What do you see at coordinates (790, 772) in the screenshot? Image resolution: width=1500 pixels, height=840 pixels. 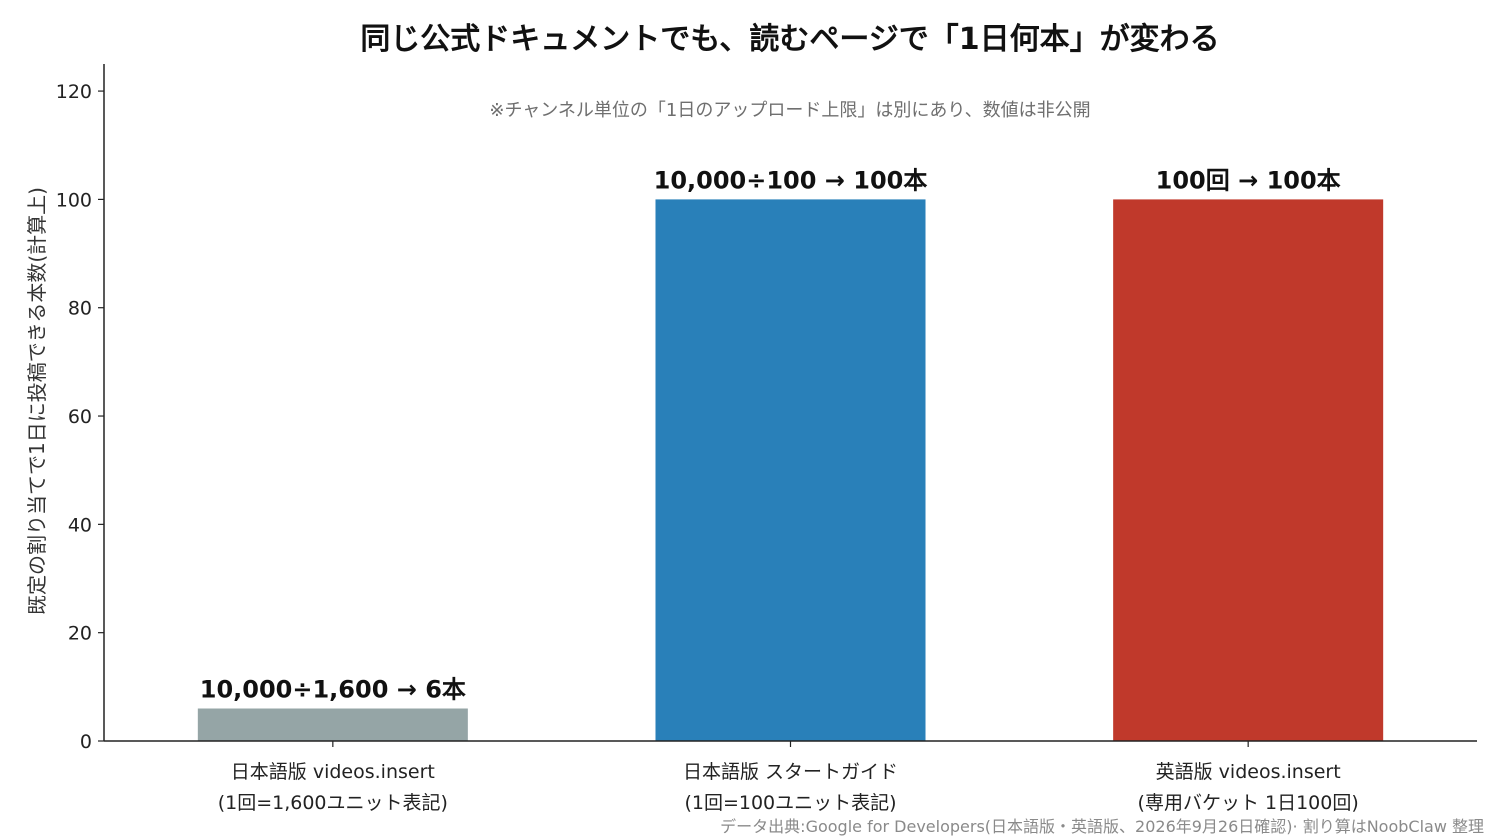 I see `x-tick-label: 日本語版 スタートガイド` at bounding box center [790, 772].